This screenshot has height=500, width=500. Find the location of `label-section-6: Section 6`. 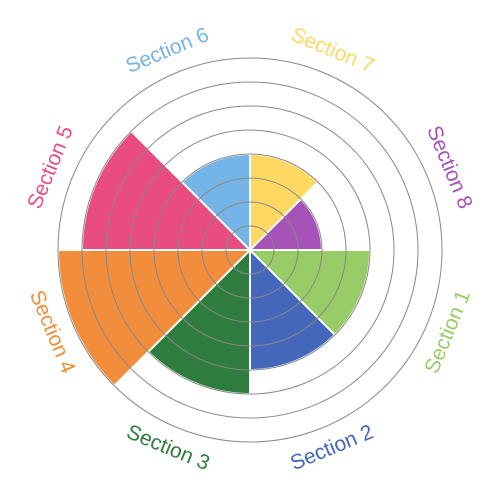

label-section-6: Section 6 is located at coordinates (168, 50).